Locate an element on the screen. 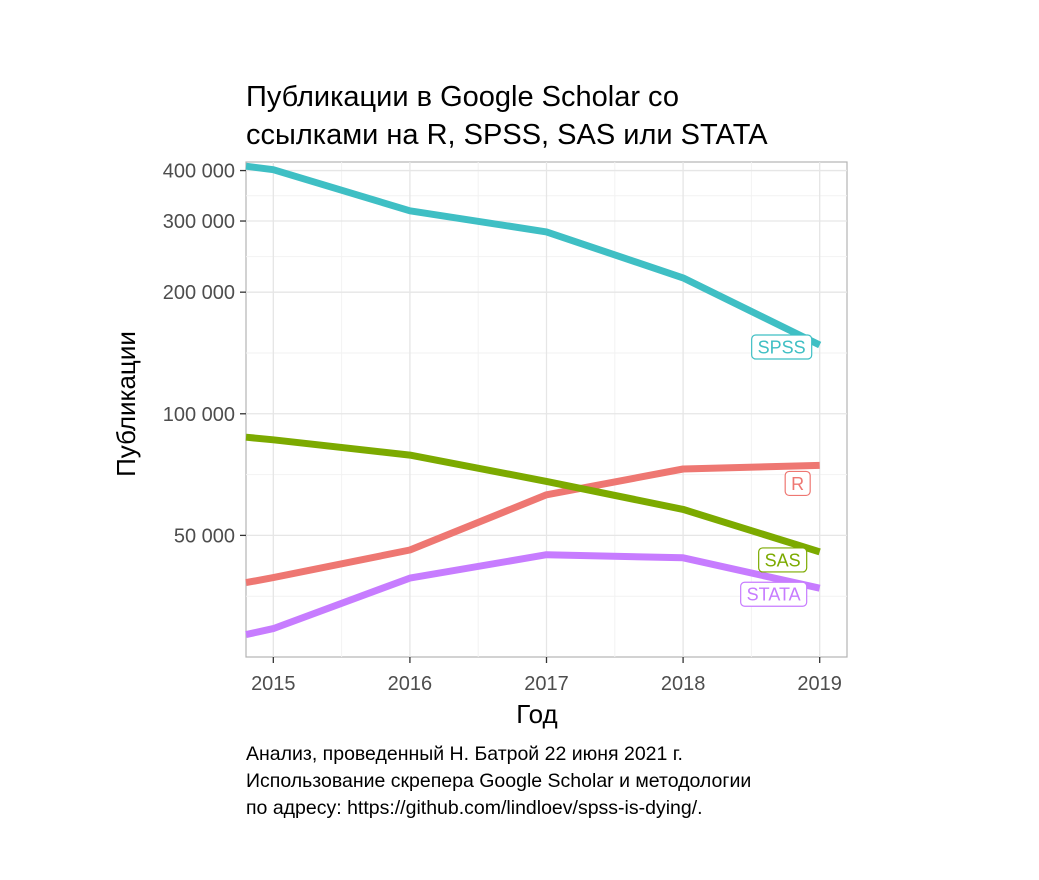 Image resolution: width=1039 pixels, height=880 pixels. series-line-sas is located at coordinates (533, 494).